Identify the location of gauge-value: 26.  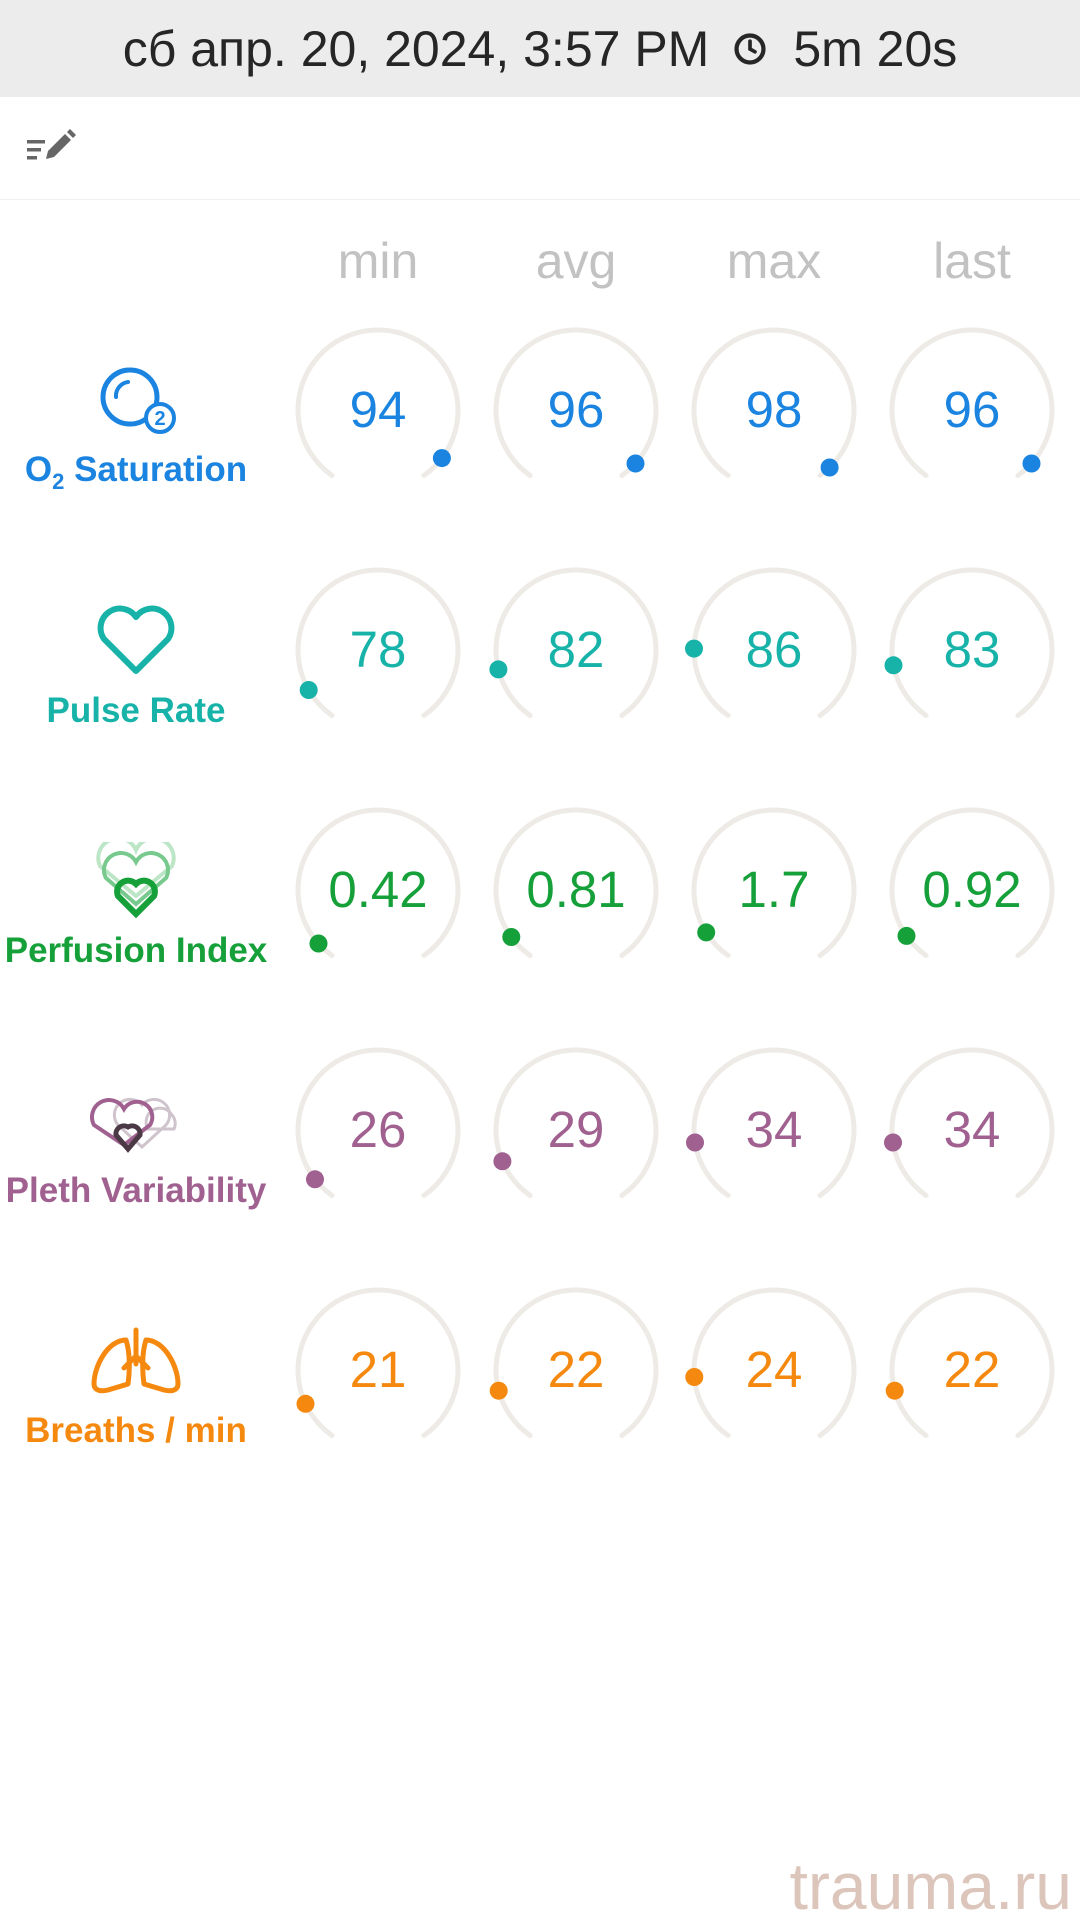
(378, 1129).